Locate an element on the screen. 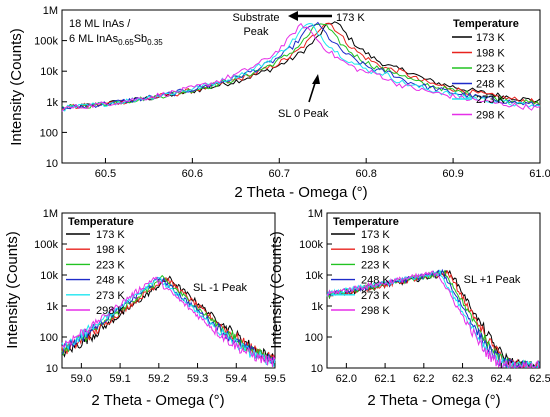  substrate-peak-label-line1: Substrate is located at coordinates (255, 18).